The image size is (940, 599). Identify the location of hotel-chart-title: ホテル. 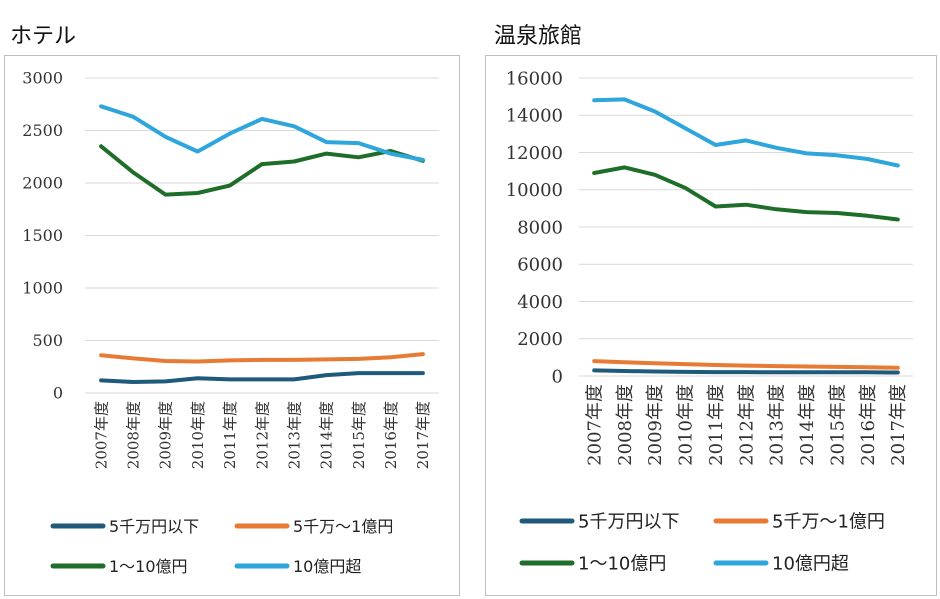
(43, 36).